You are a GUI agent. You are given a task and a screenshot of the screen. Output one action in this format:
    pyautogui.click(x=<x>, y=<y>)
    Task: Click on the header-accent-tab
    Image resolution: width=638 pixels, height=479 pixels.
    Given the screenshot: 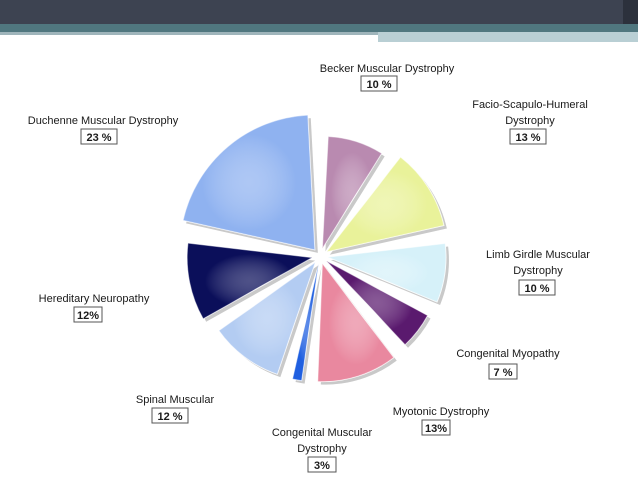 What is the action you would take?
    pyautogui.click(x=508, y=37)
    